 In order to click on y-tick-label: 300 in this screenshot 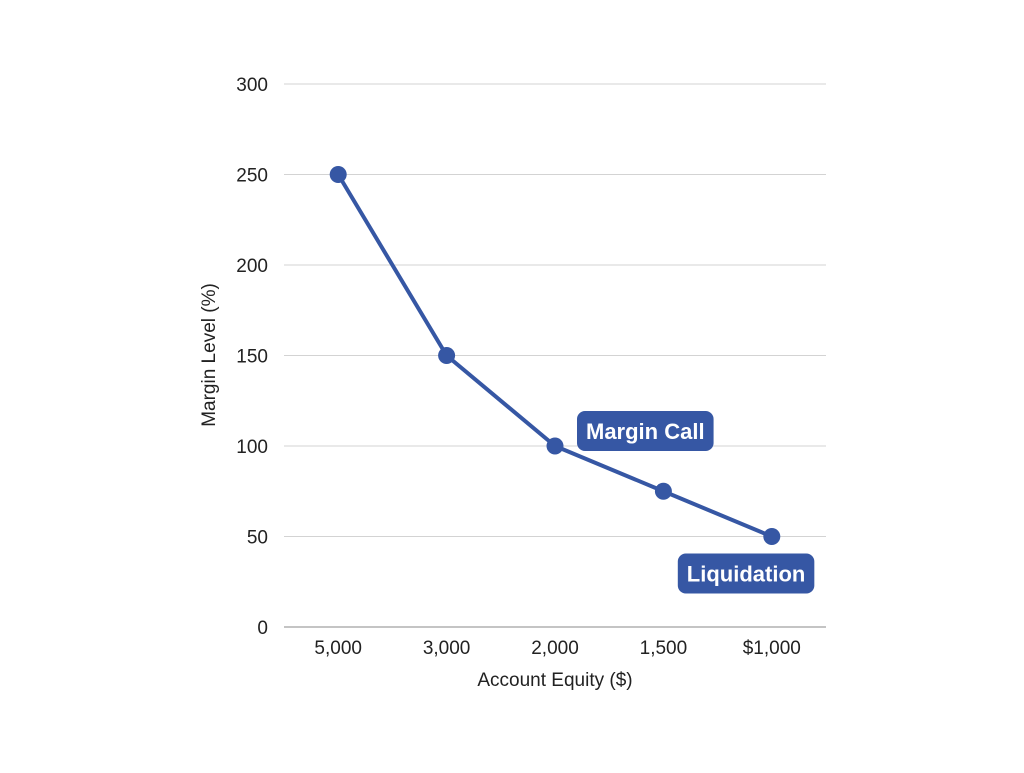, I will do `click(252, 85)`.